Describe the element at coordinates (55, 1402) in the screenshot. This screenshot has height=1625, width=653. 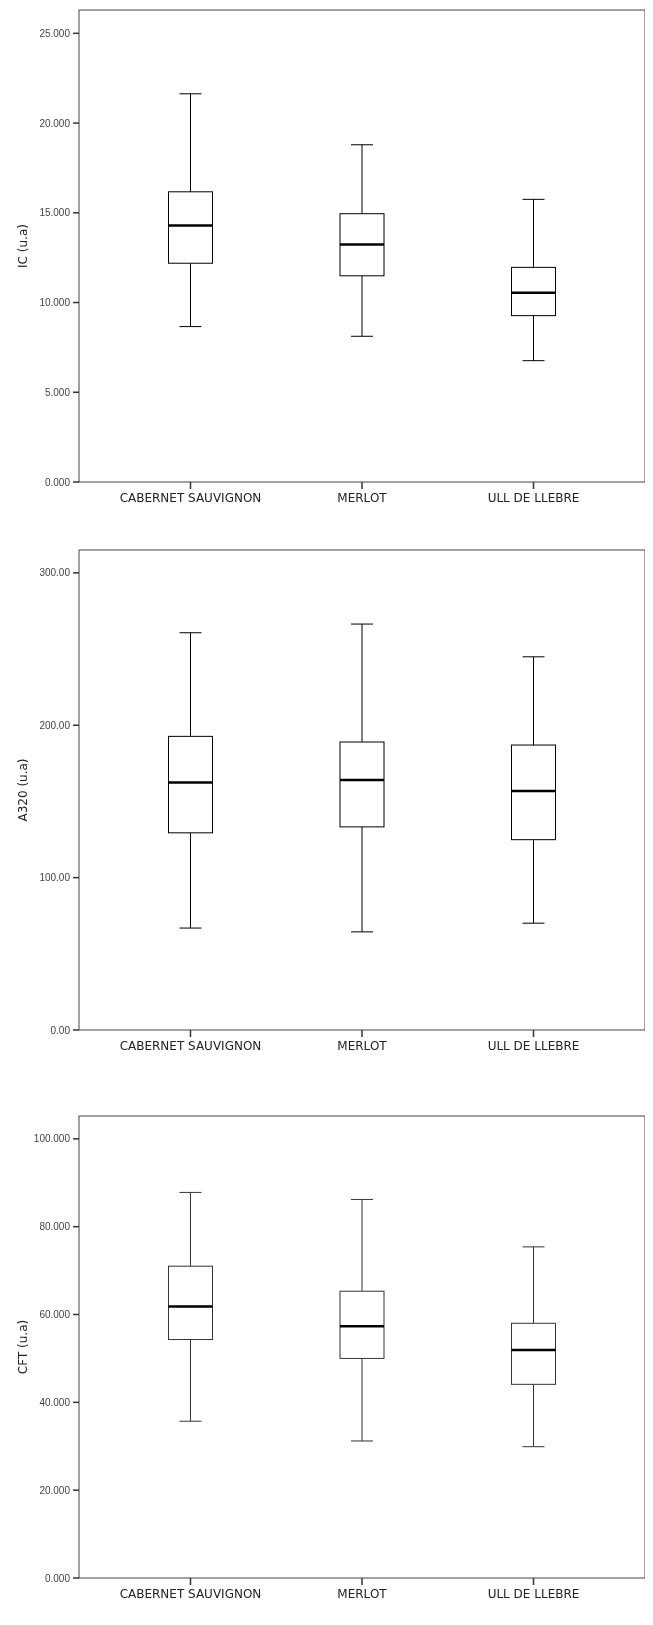
I see `y-tick-label: 40.000` at that location.